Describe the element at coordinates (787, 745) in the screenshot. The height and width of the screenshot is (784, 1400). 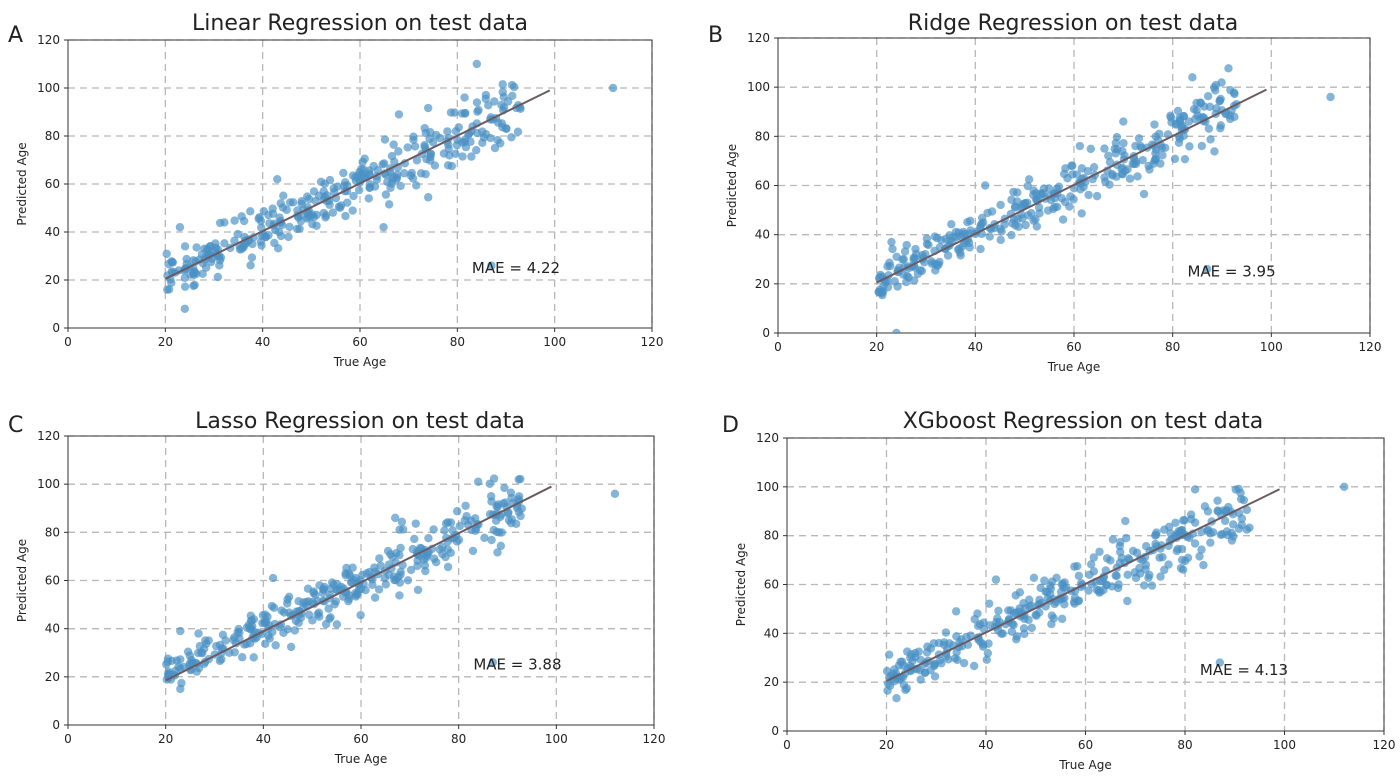
I see `x-tick-label: 0` at that location.